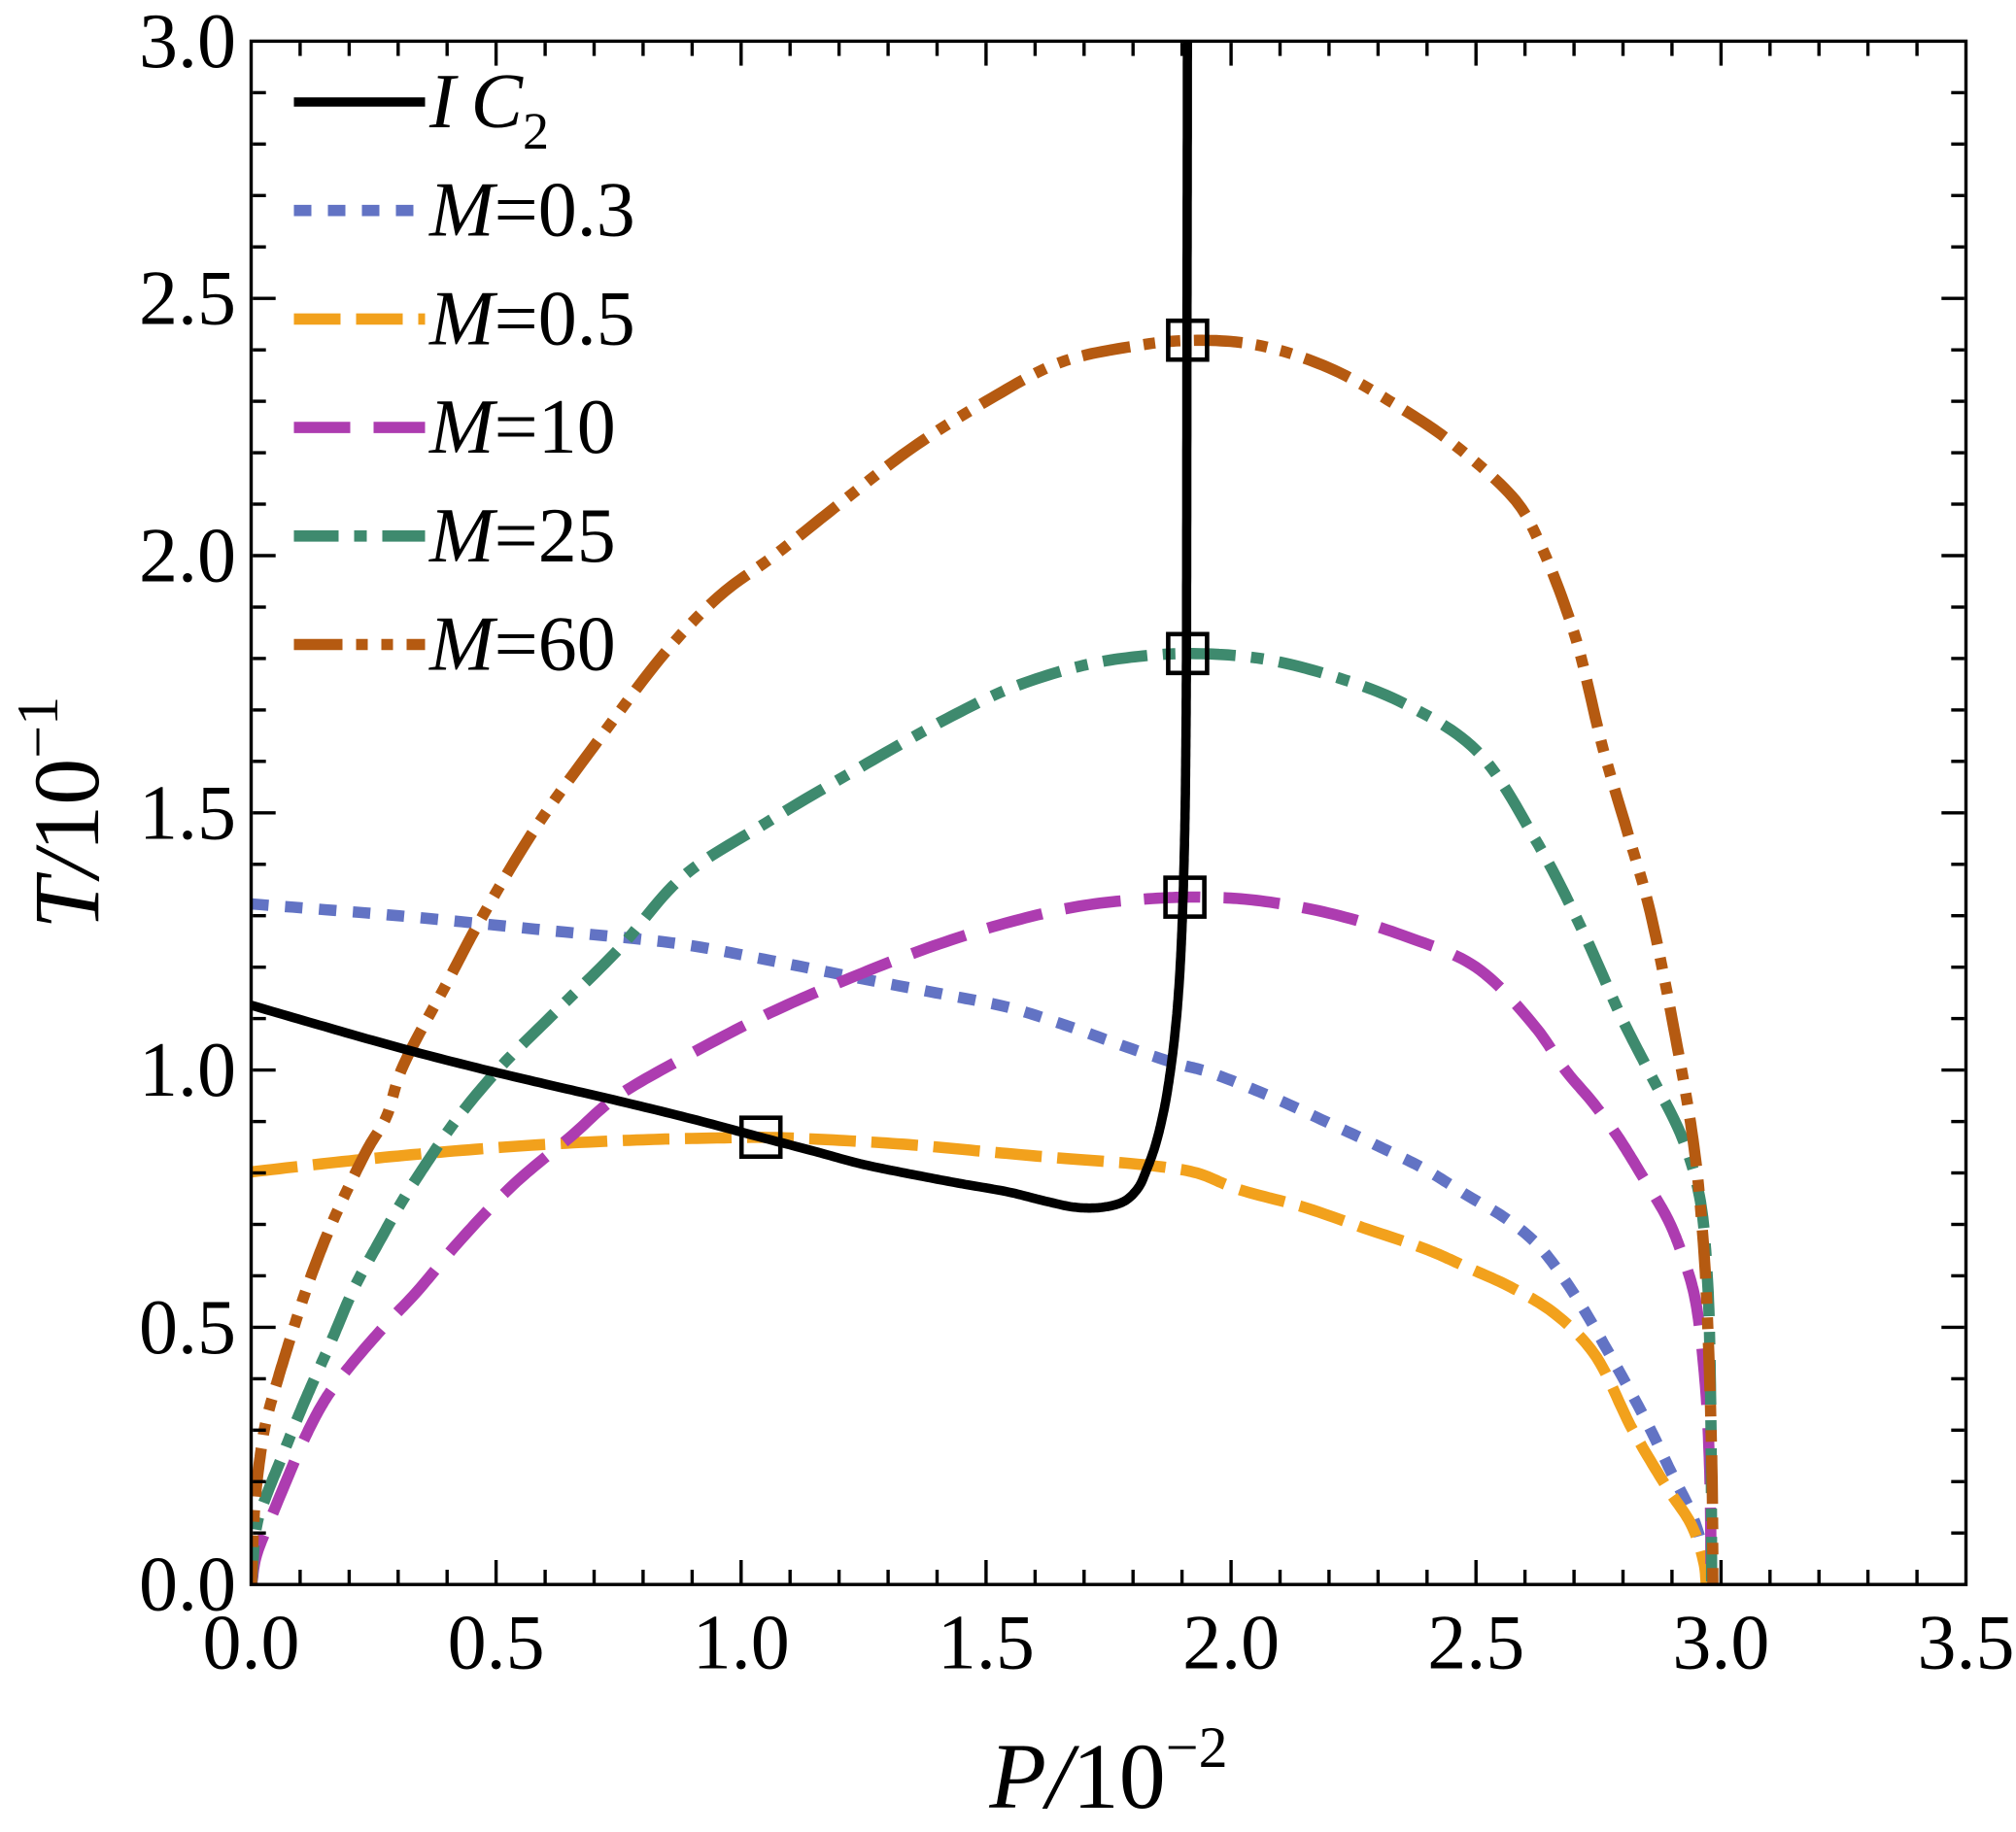  Describe the element at coordinates (1107, 1771) in the screenshot. I see `svg-text: P/10−2` at that location.